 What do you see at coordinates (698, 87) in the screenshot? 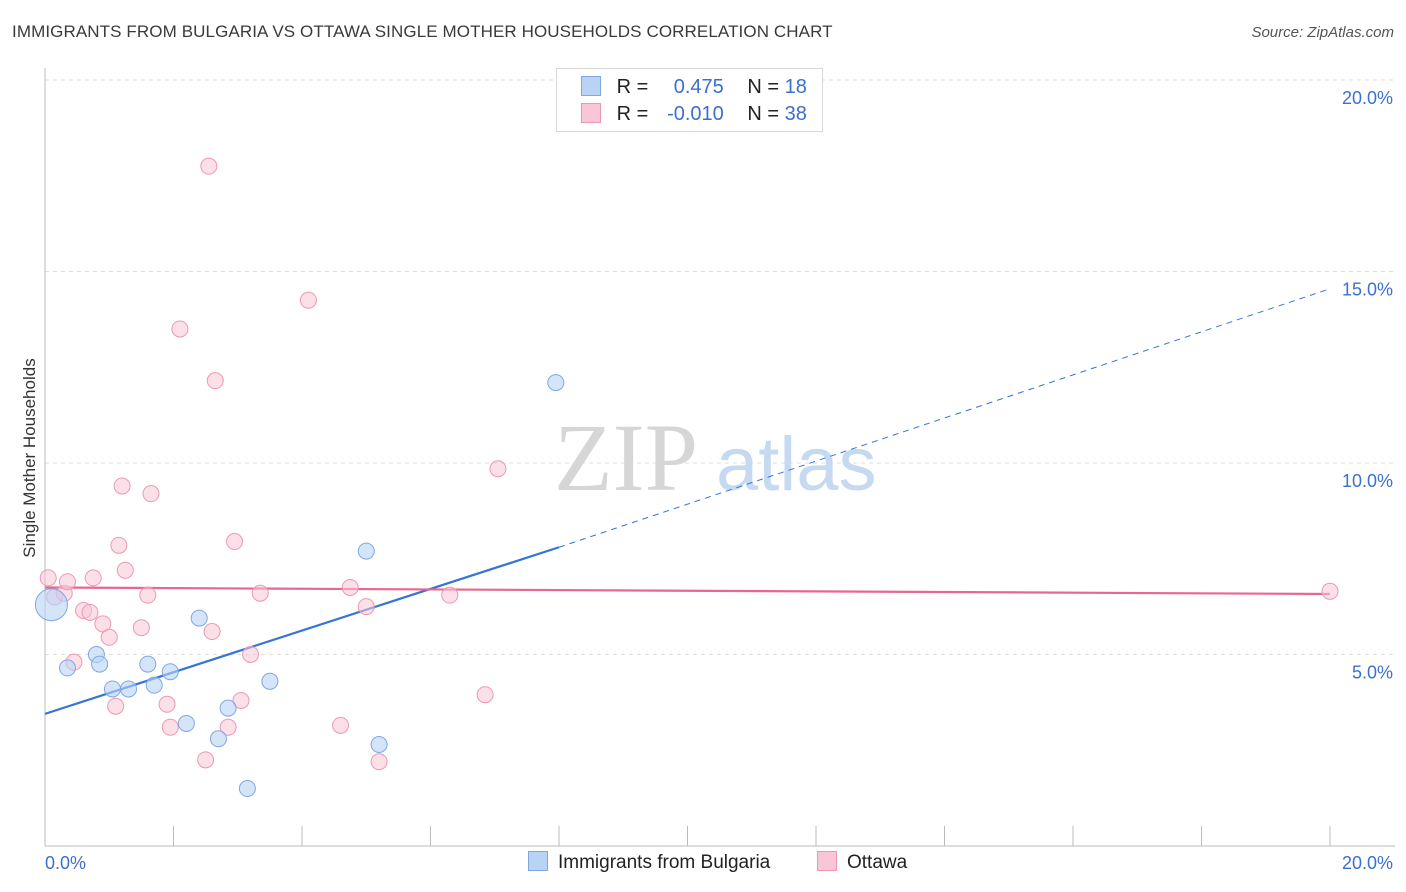
I see `legend-r-value-bulgaria: 0.475` at bounding box center [698, 87].